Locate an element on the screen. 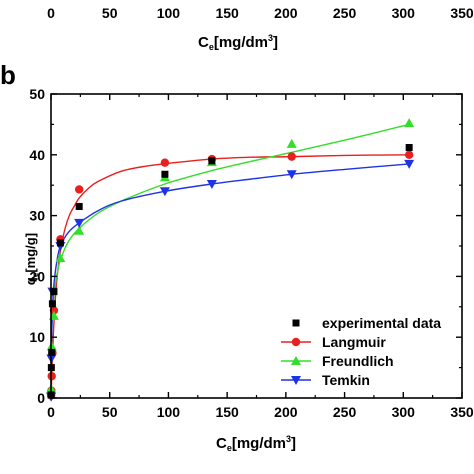 Image resolution: width=474 pixels, height=474 pixels. panel-label: b is located at coordinates (8, 75).